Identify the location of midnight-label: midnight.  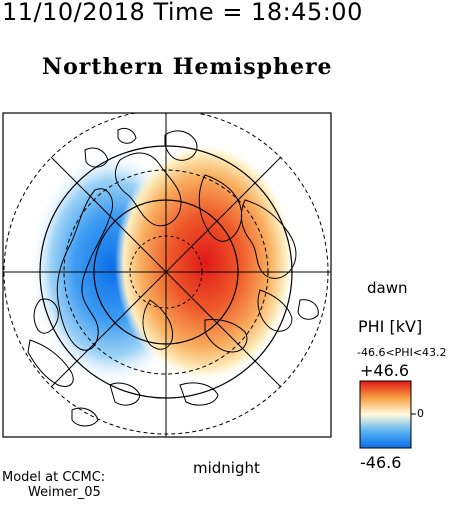
(226, 468).